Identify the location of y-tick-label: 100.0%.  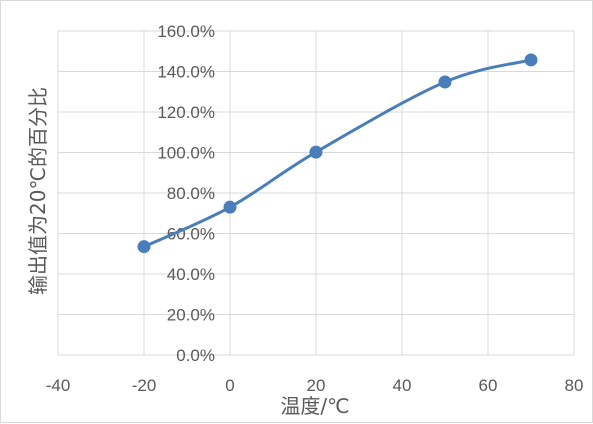
(186, 153).